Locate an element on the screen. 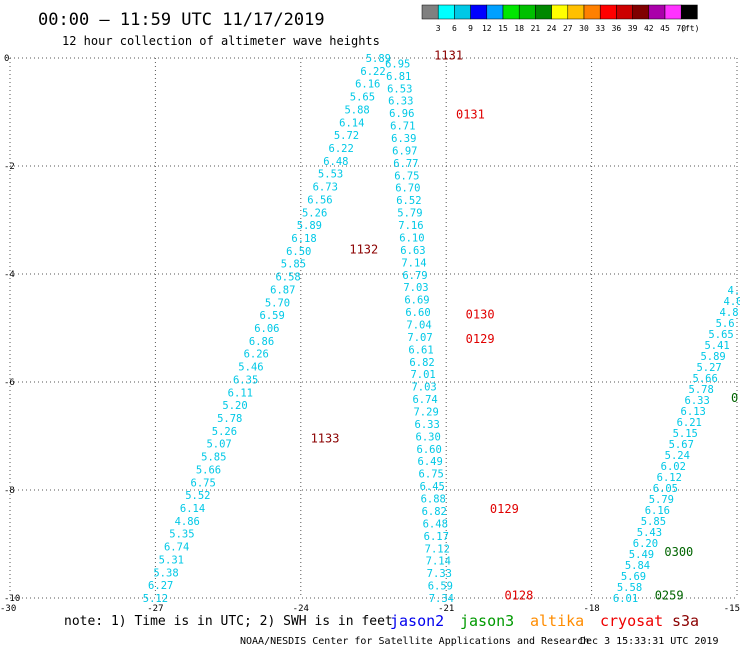  y-tick-label: -10 is located at coordinates (12, 599).